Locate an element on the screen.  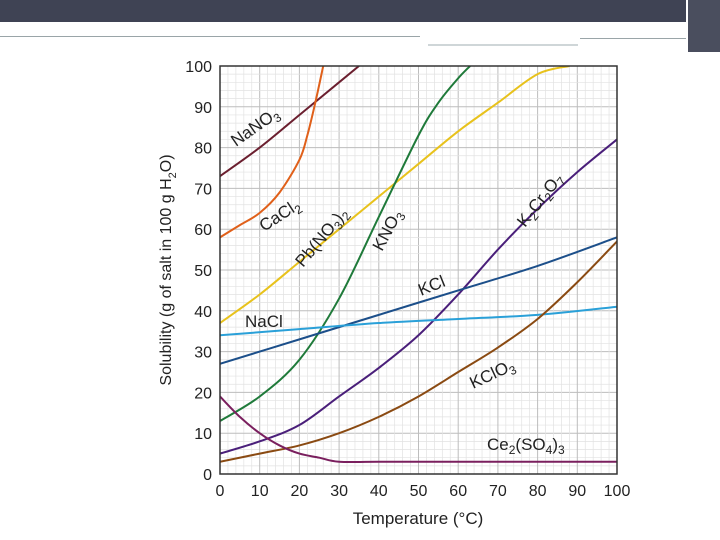
y-tick-label: 0 is located at coordinates (207, 475).